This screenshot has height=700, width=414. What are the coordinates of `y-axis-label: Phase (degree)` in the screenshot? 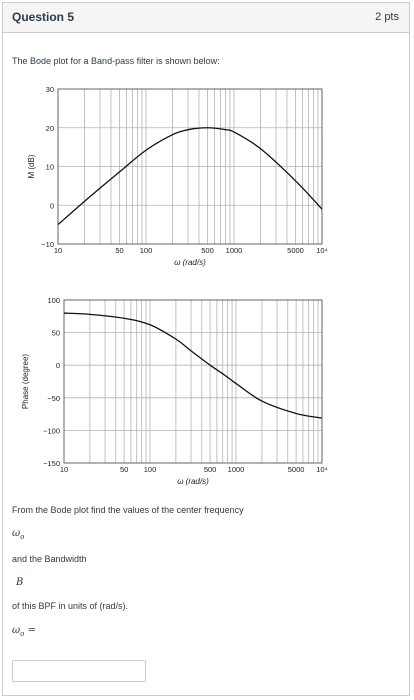 It's located at (25, 381).